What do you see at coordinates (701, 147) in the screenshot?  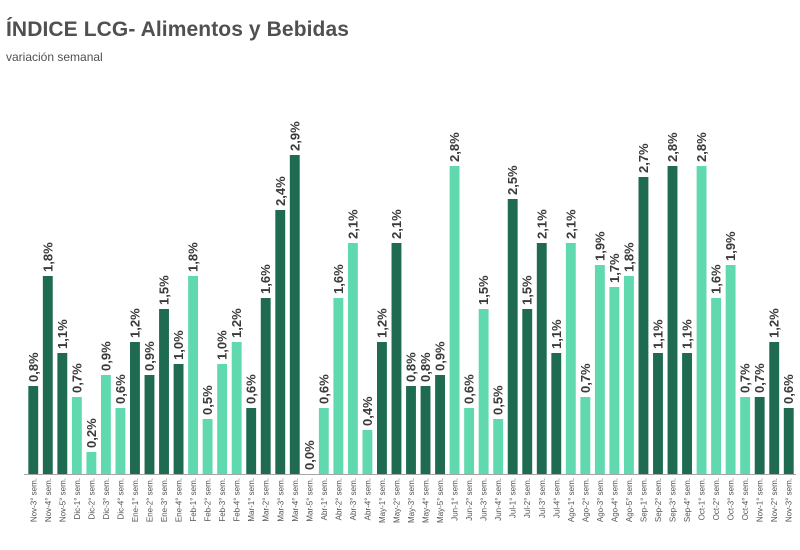 I see `bar-value-label-47: 2,8%` at bounding box center [701, 147].